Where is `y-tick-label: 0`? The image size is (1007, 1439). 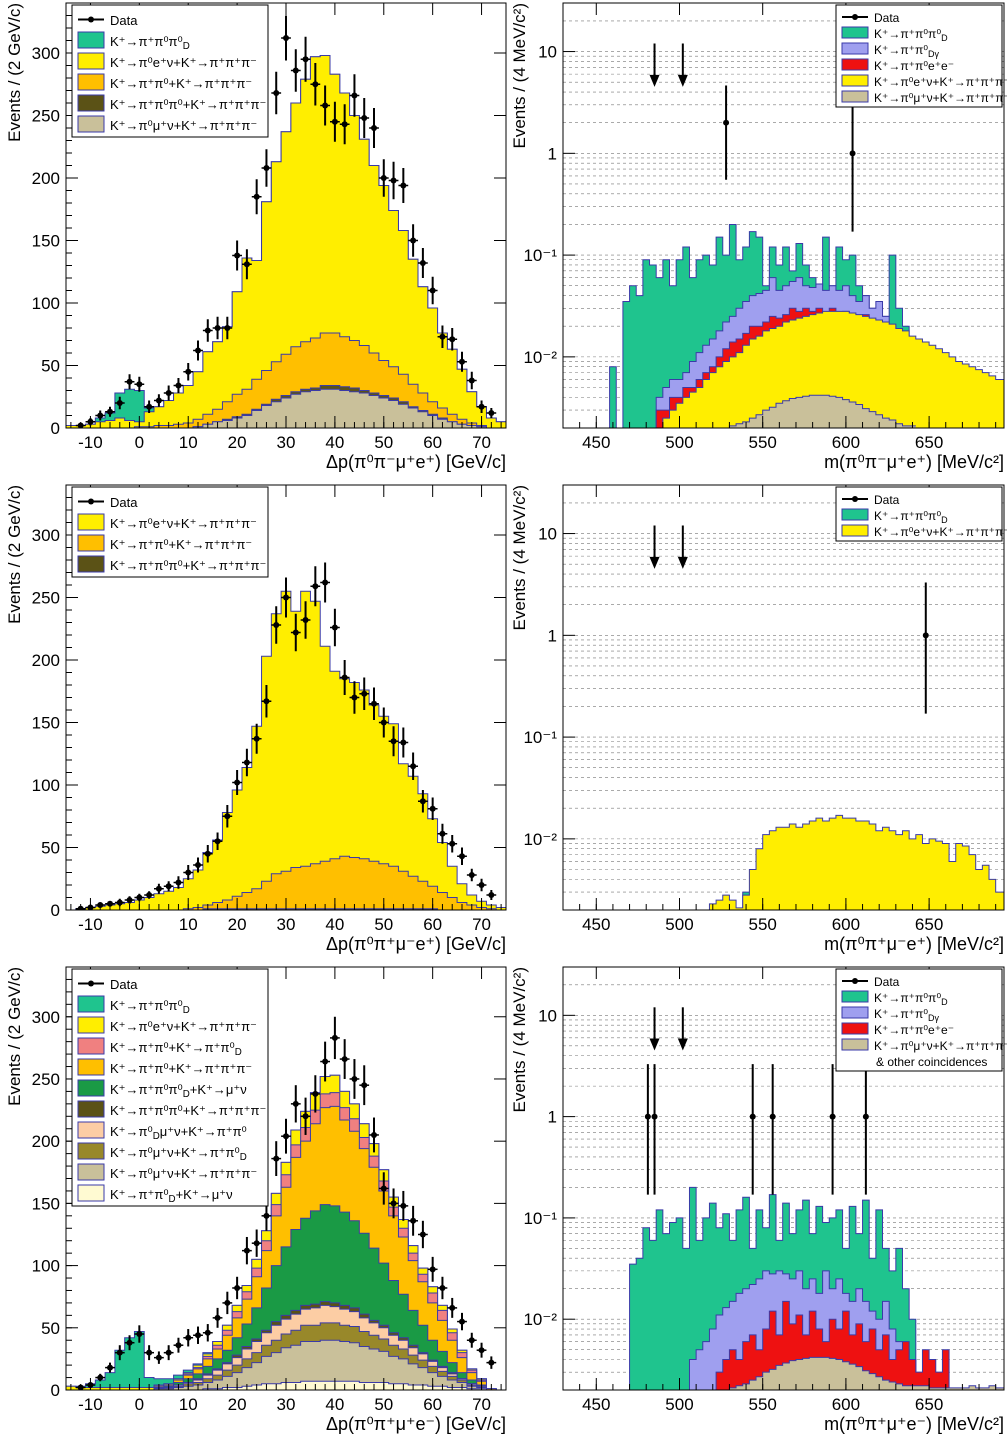 y-tick-label: 0 is located at coordinates (55, 1390).